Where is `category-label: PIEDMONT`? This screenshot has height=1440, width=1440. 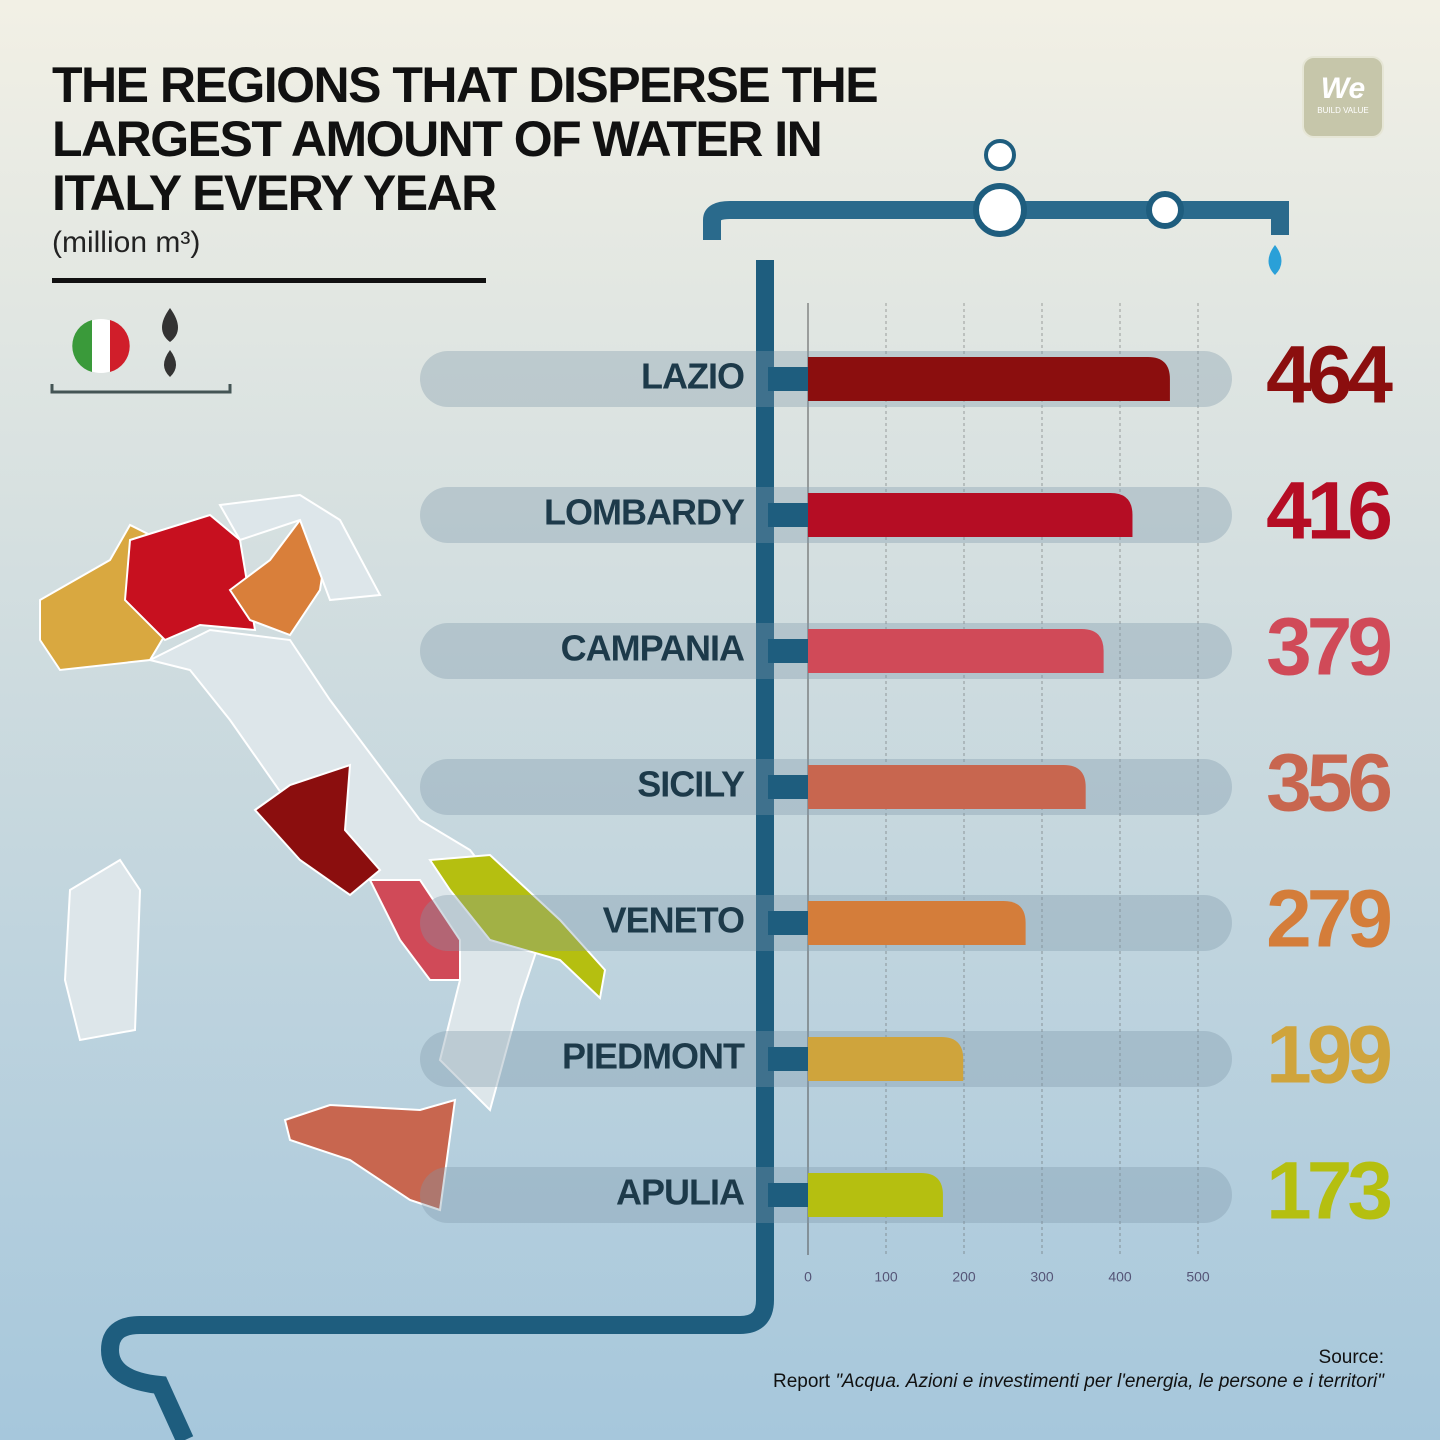 category-label: PIEDMONT is located at coordinates (653, 1056).